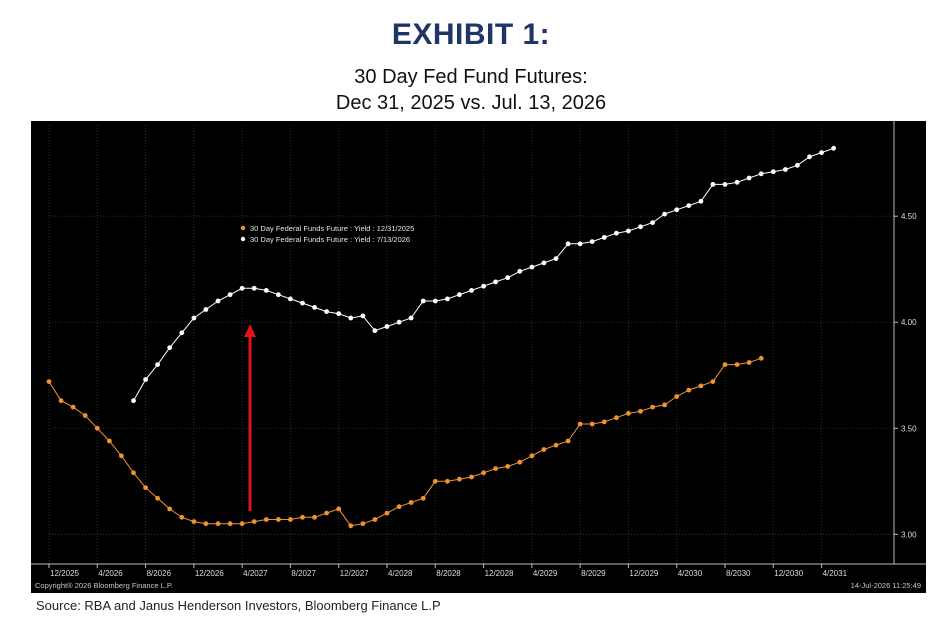  I want to click on chart-copyright: Copyright® 2026 Bloomberg Finance L.P., so click(104, 585).